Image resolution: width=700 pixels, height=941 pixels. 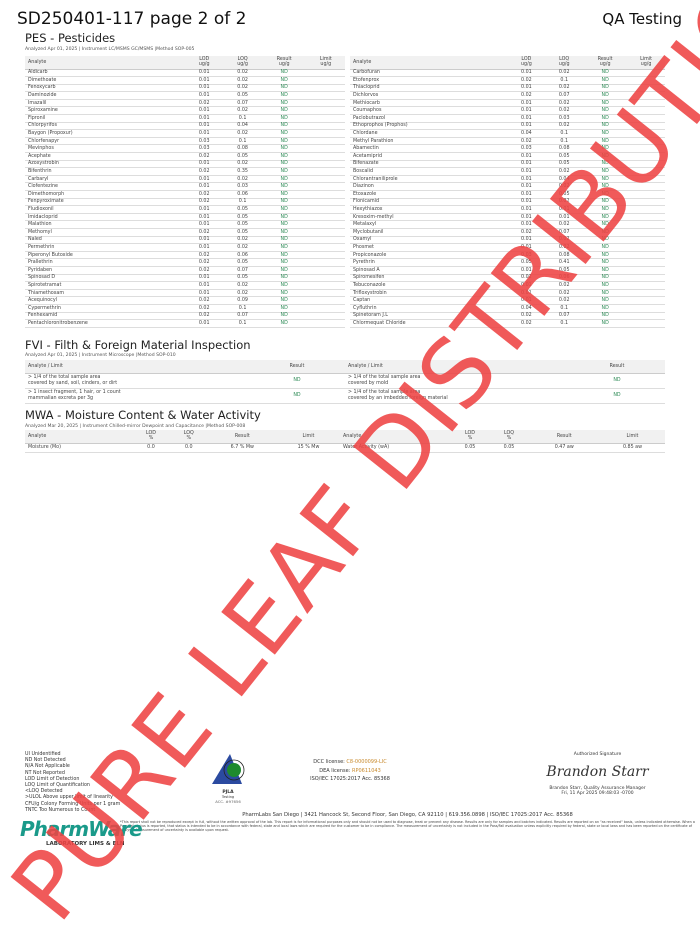 I want to click on table-row: Naled 0.01 0.02 ND, so click(x=185, y=240).